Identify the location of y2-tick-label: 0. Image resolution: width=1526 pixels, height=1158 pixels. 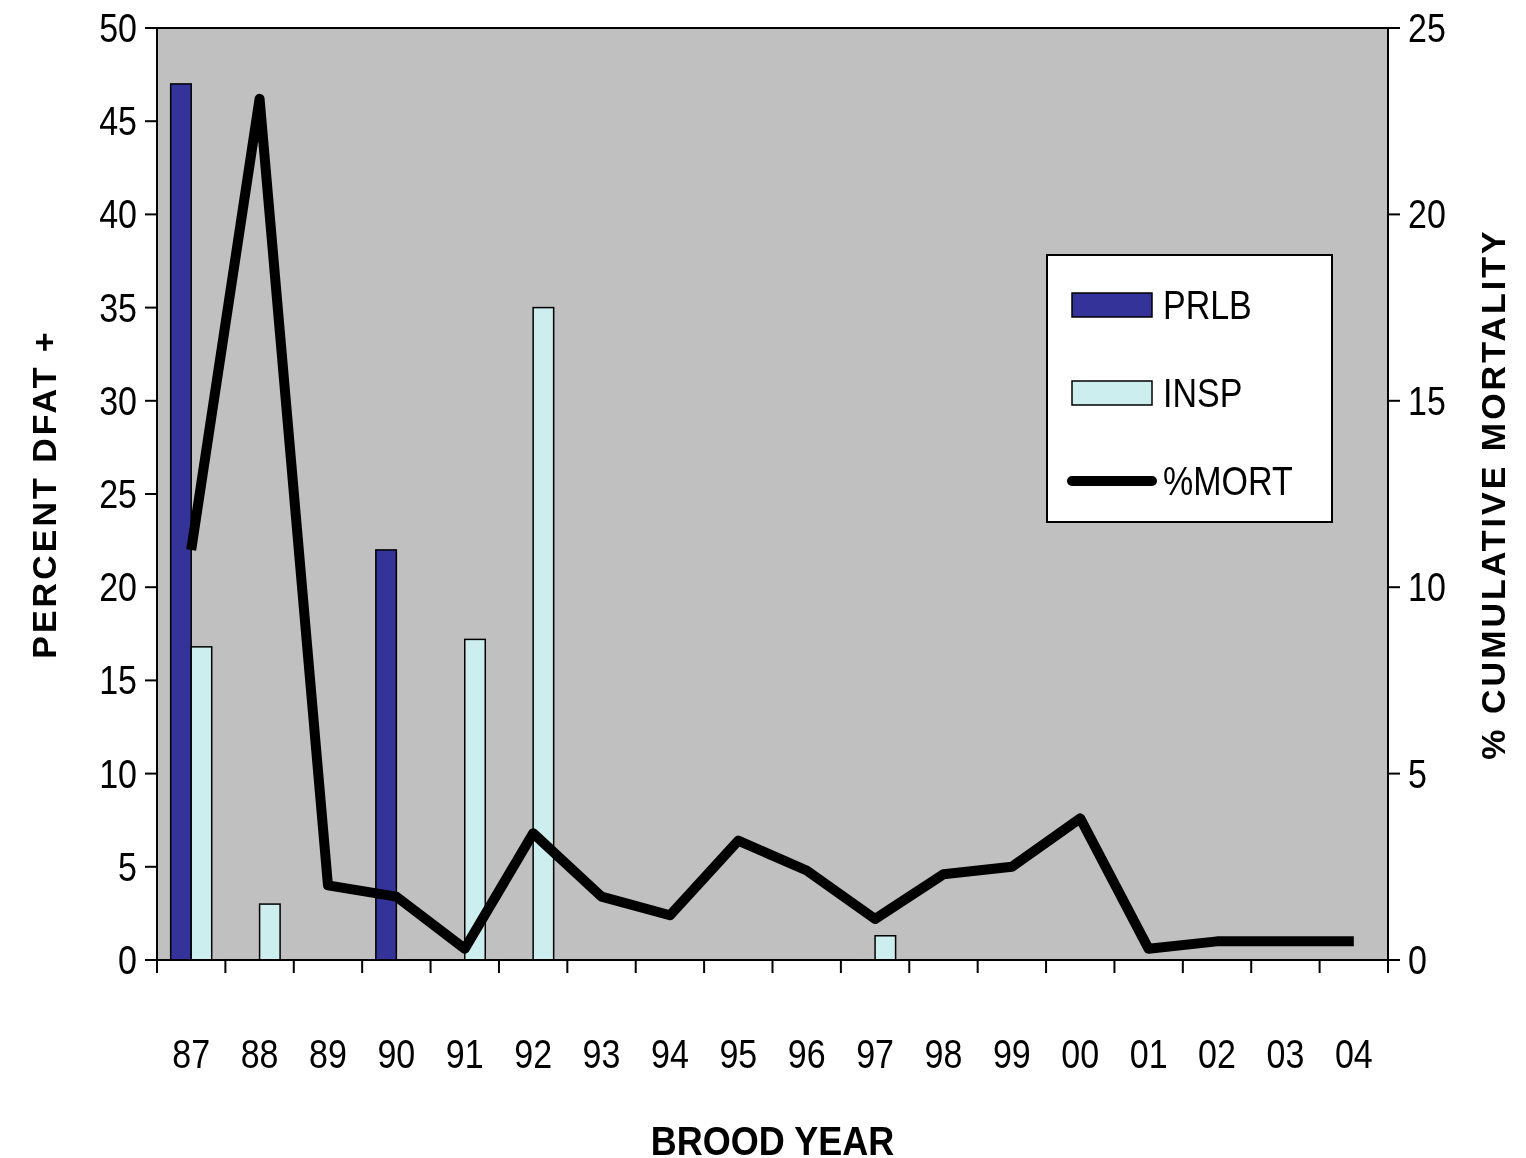
(1417, 960).